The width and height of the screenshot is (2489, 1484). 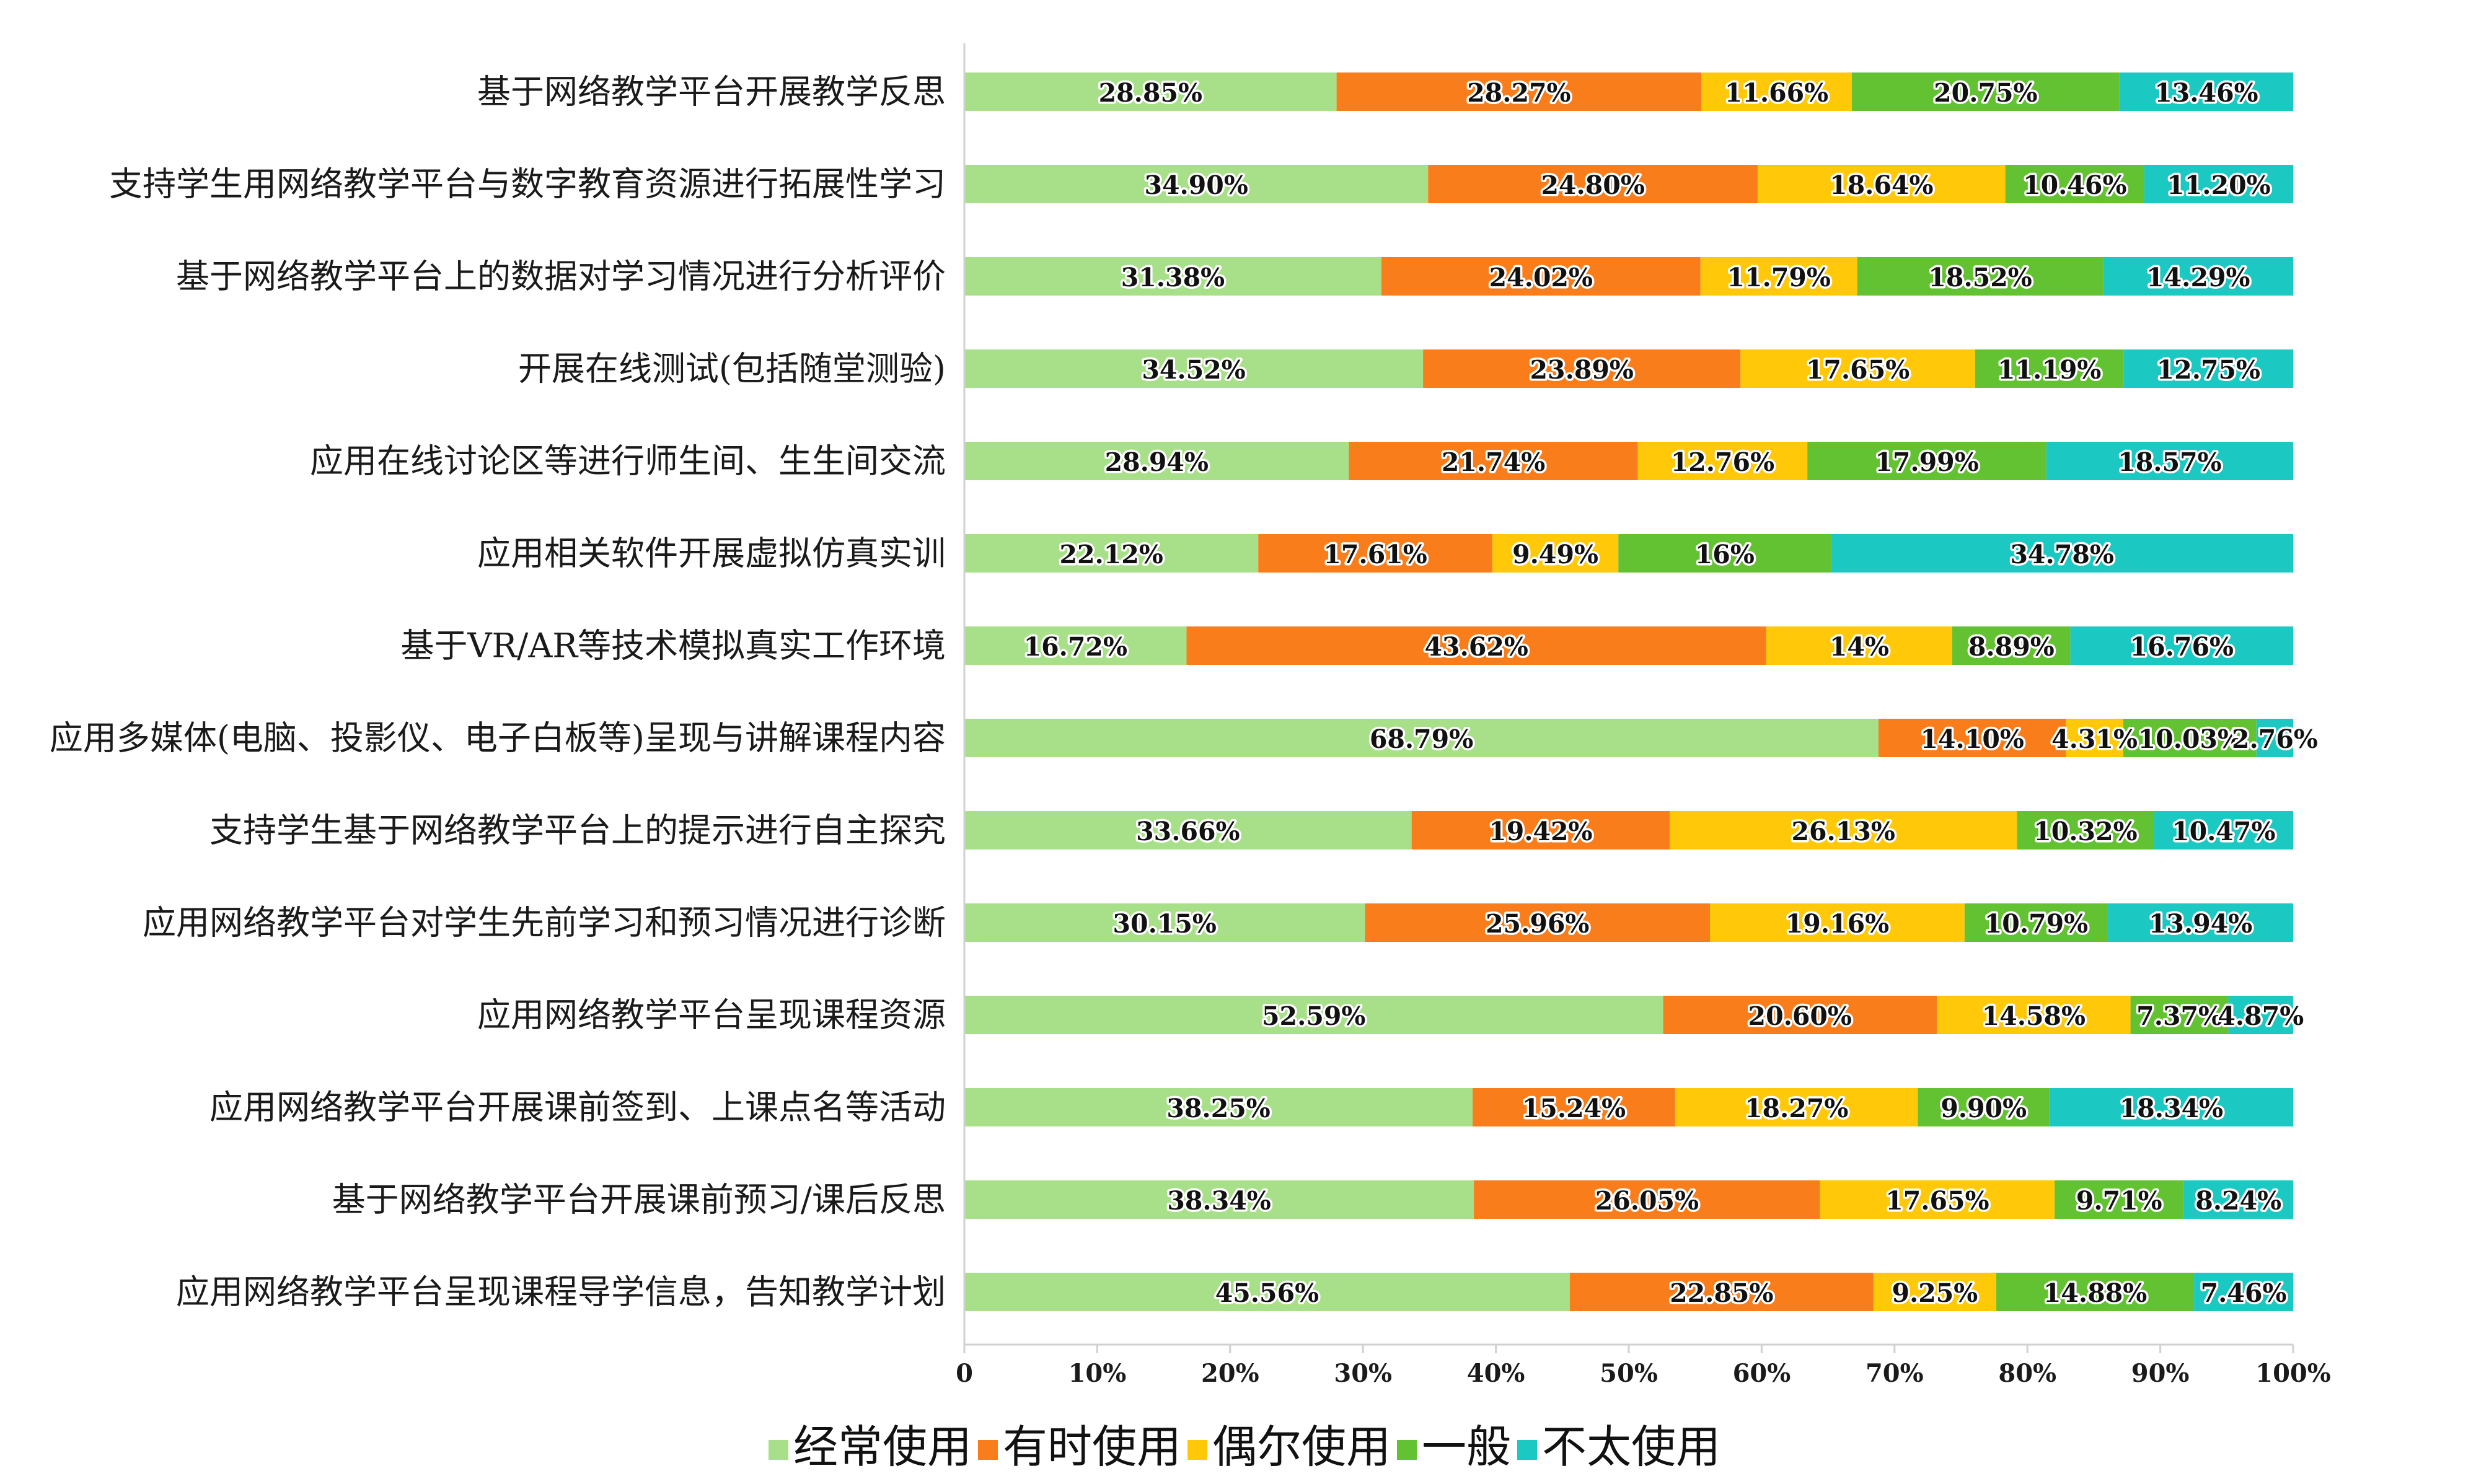 What do you see at coordinates (2094, 739) in the screenshot?
I see `data-label: 4.31%` at bounding box center [2094, 739].